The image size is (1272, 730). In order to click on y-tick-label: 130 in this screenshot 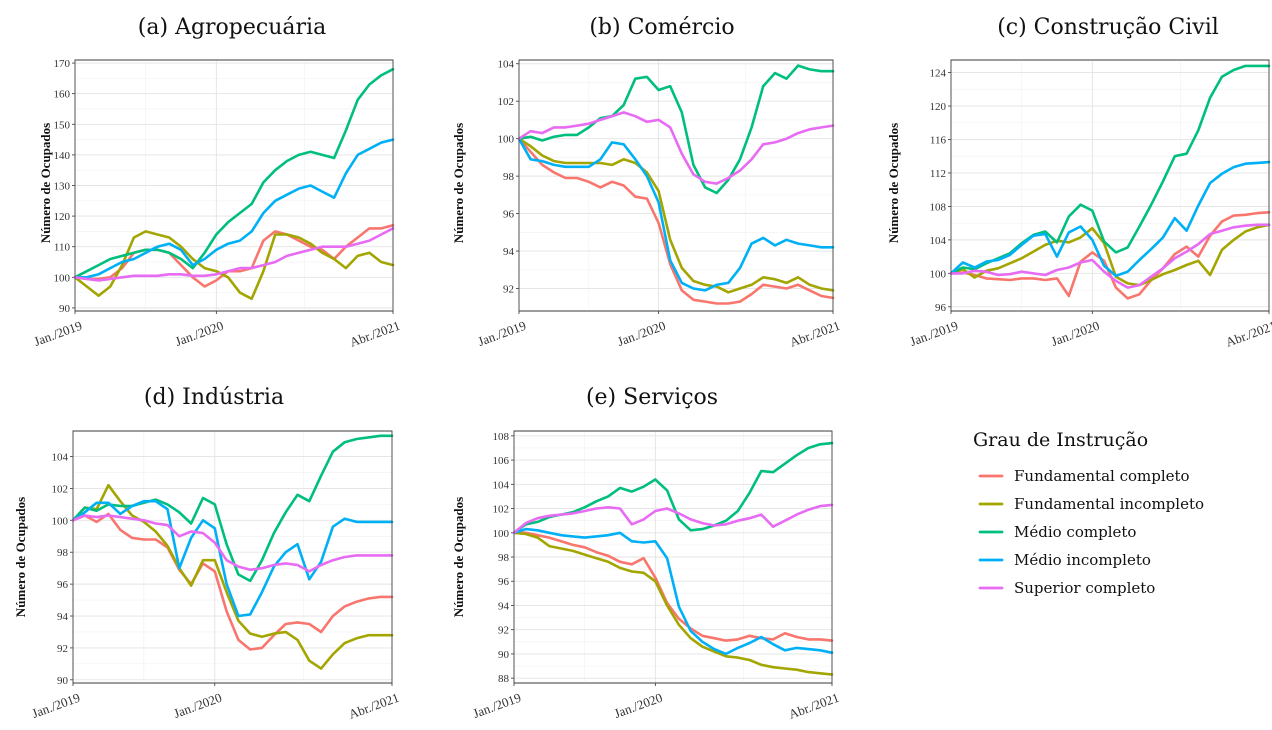, I will do `click(62, 187)`.